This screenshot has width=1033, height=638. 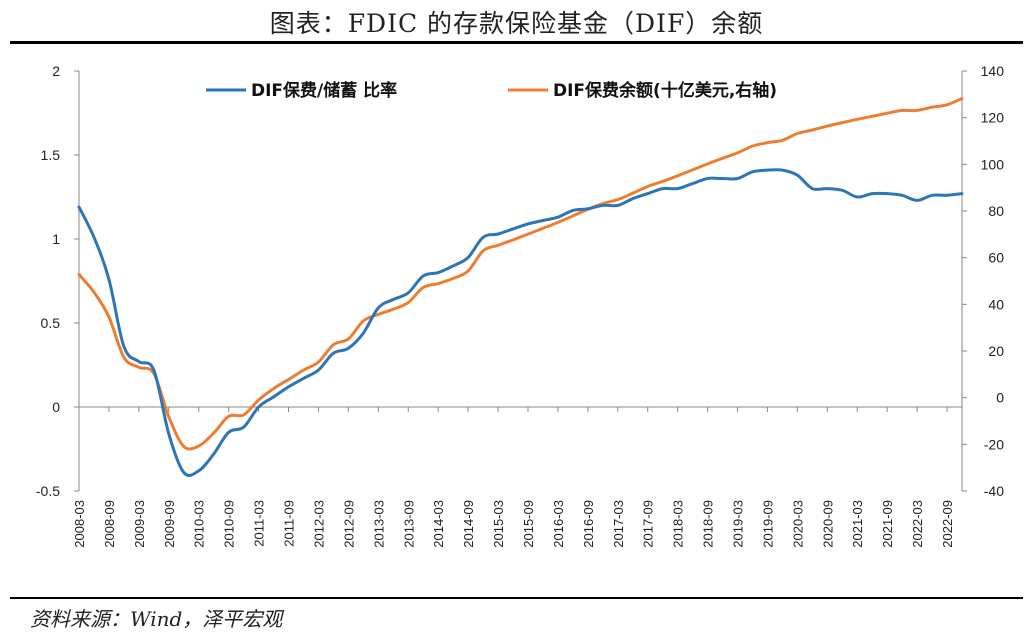 What do you see at coordinates (229, 524) in the screenshot?
I see `x-tick-label: 2010-09` at bounding box center [229, 524].